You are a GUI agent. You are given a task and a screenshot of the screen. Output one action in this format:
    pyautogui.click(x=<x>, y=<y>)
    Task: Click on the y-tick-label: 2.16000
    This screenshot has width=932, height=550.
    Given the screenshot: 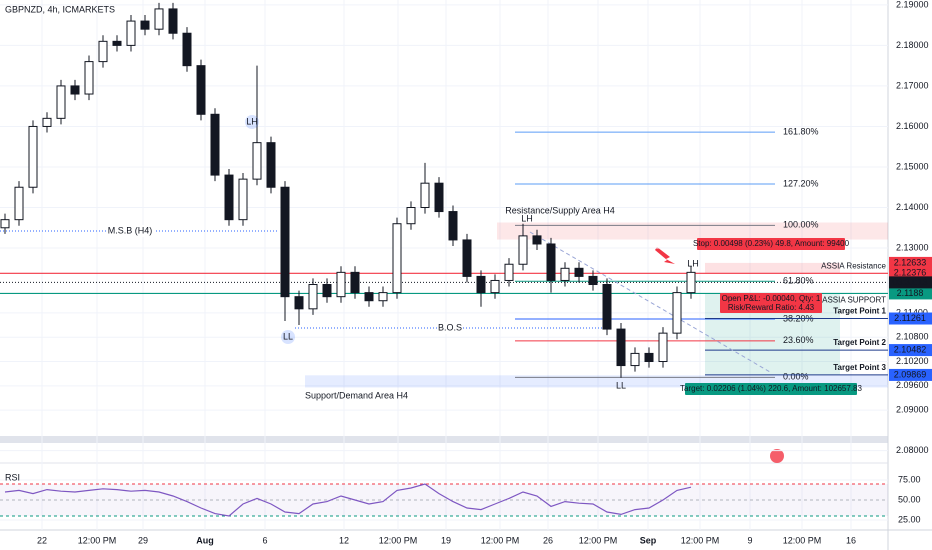 What is the action you would take?
    pyautogui.click(x=912, y=126)
    